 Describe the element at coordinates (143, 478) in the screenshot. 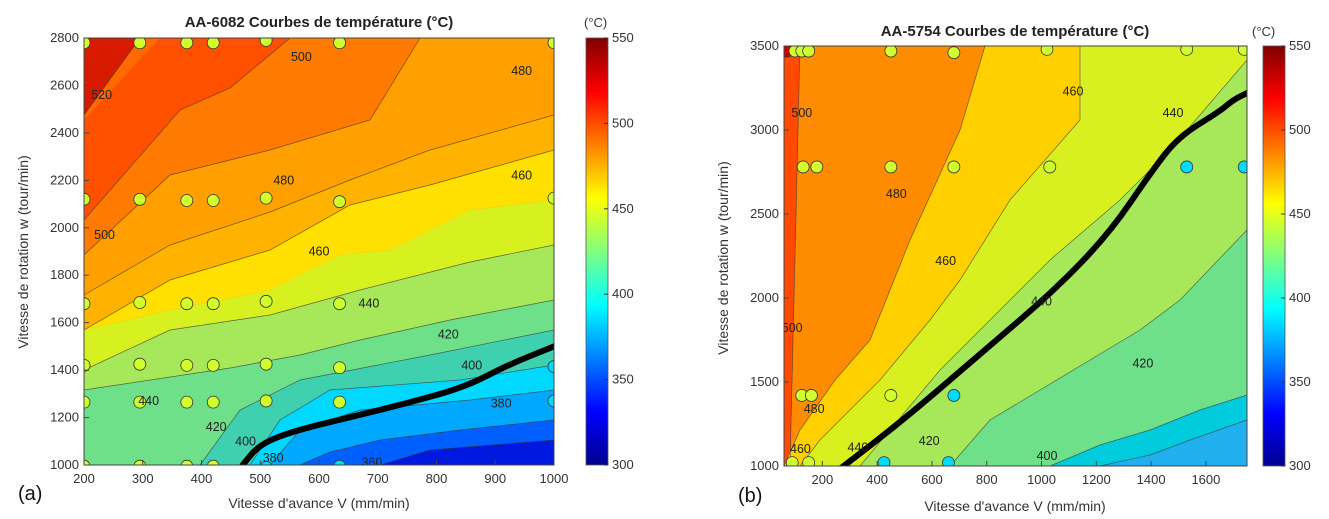

I see `x-tick-label: 300` at that location.